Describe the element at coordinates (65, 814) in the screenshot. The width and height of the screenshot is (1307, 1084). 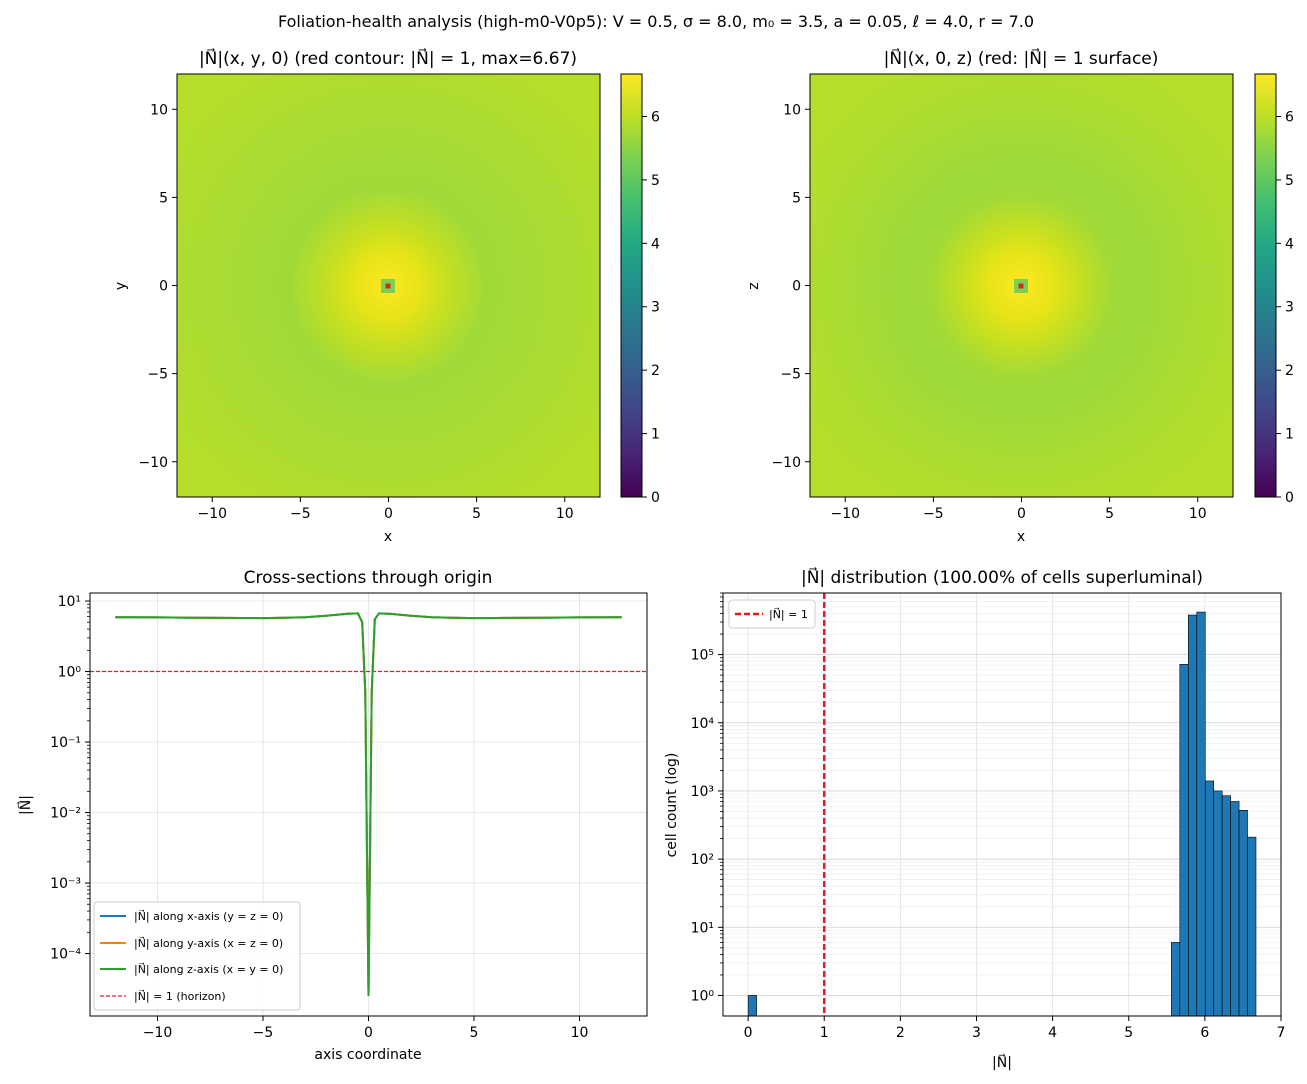
I see `y-tick-label: 10⁻²` at that location.